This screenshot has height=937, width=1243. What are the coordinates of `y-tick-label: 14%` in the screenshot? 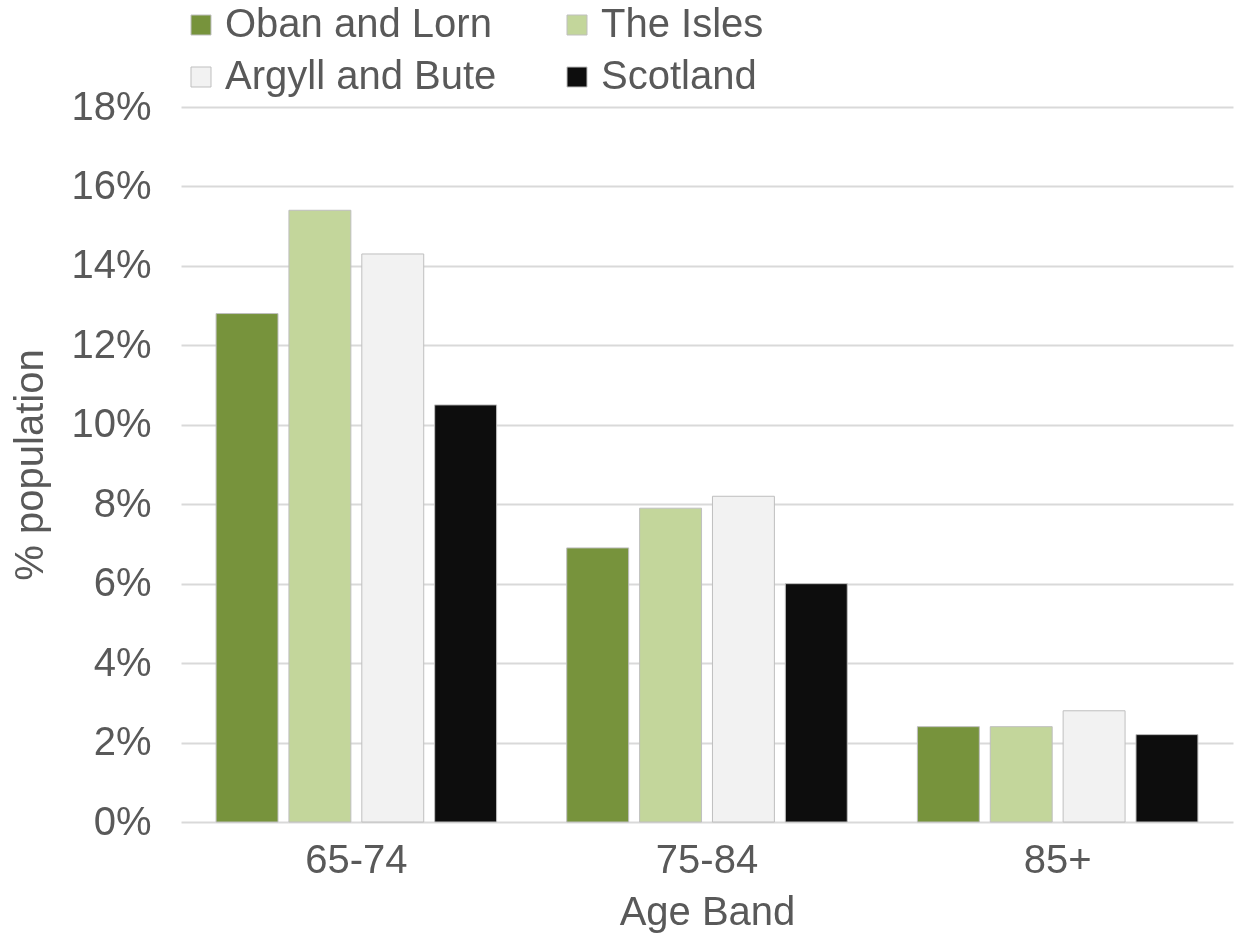 It's located at (111, 264).